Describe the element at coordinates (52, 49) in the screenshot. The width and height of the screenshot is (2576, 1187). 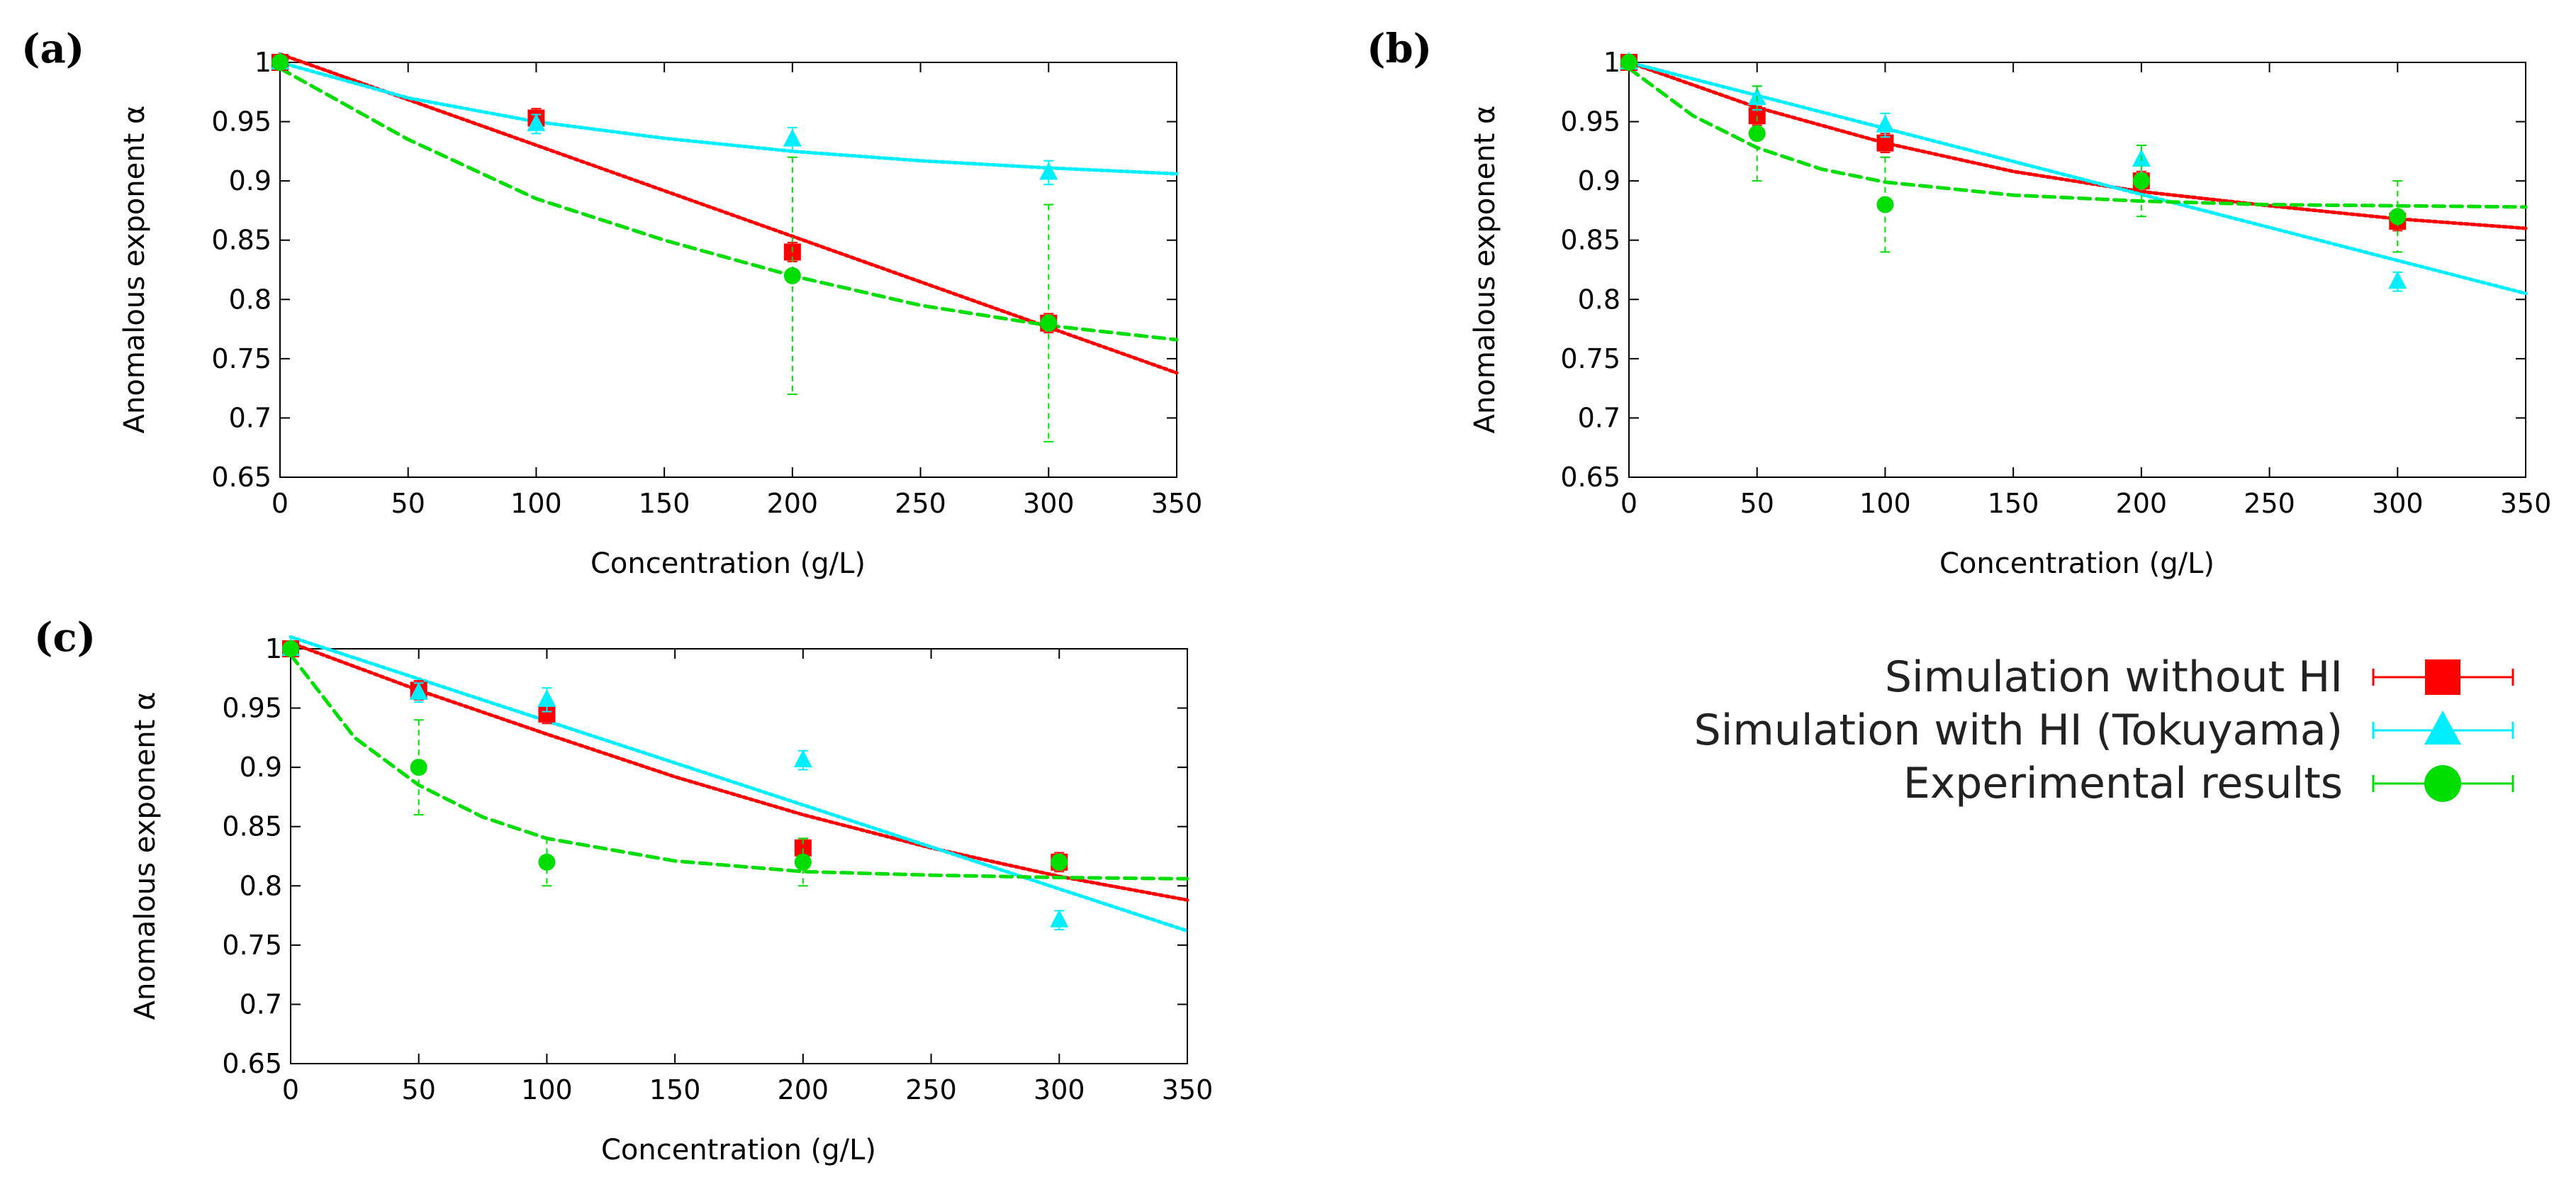
I see `panel-label: (a)` at that location.